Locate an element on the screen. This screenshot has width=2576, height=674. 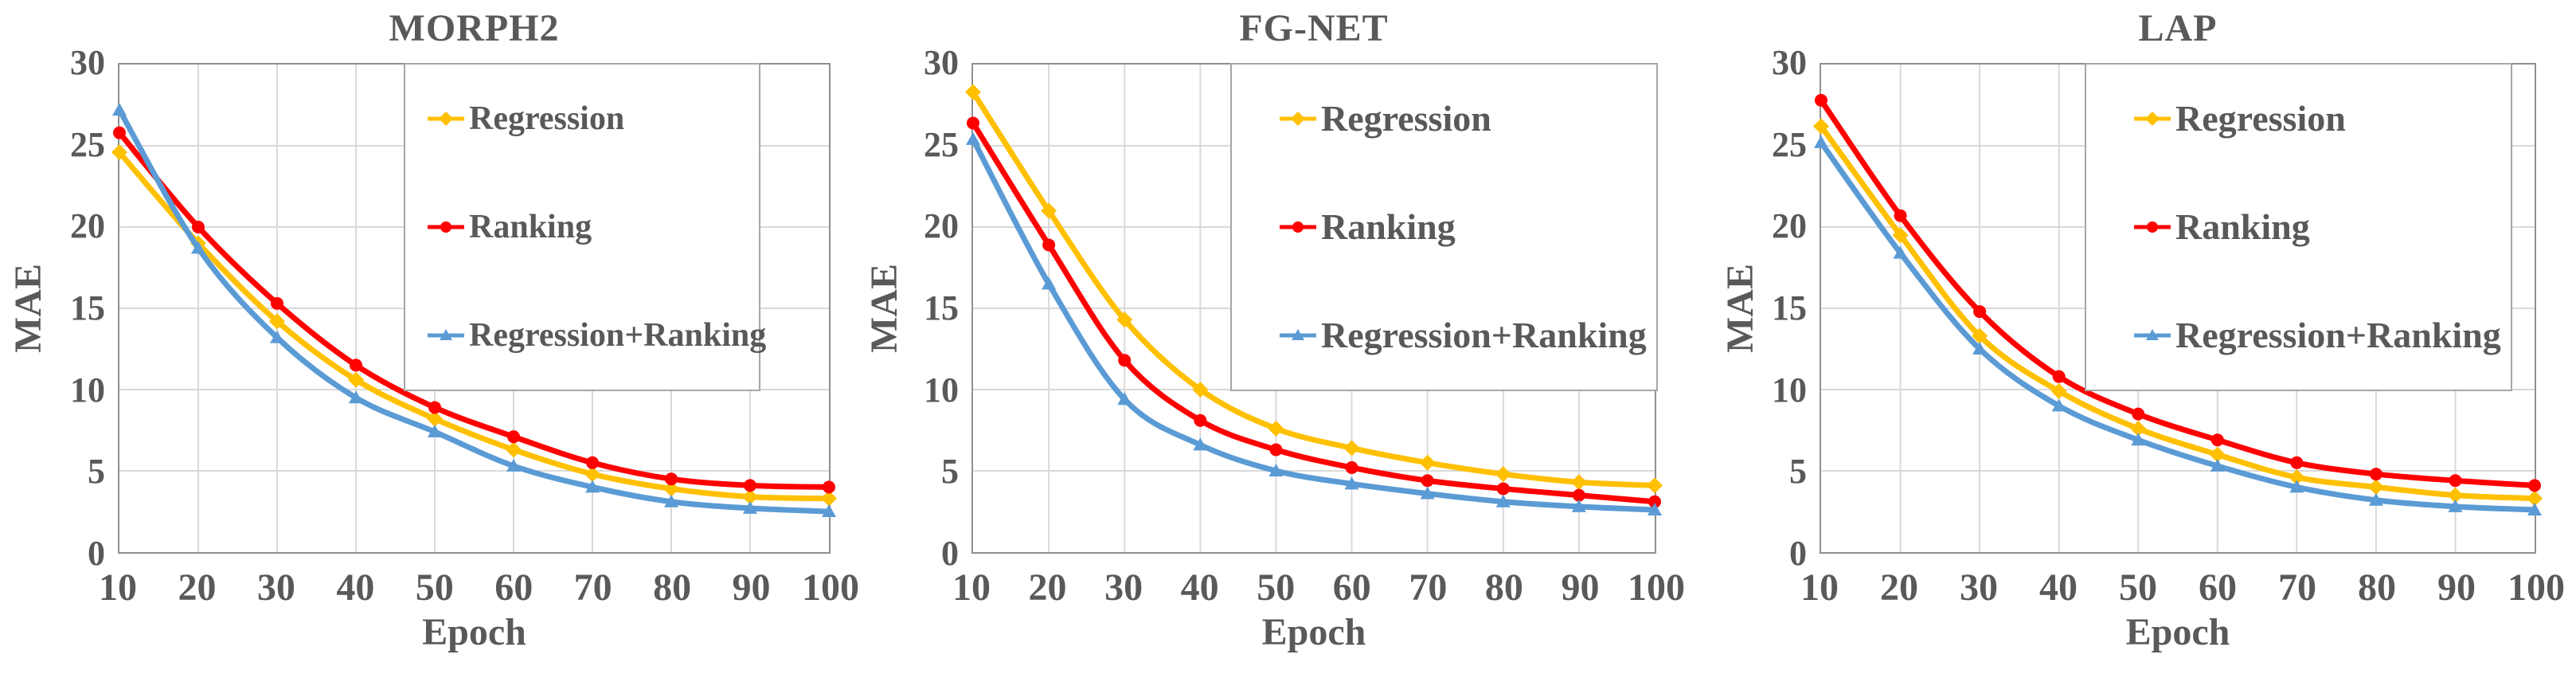
y-tick-label: 15 is located at coordinates (1790, 307).